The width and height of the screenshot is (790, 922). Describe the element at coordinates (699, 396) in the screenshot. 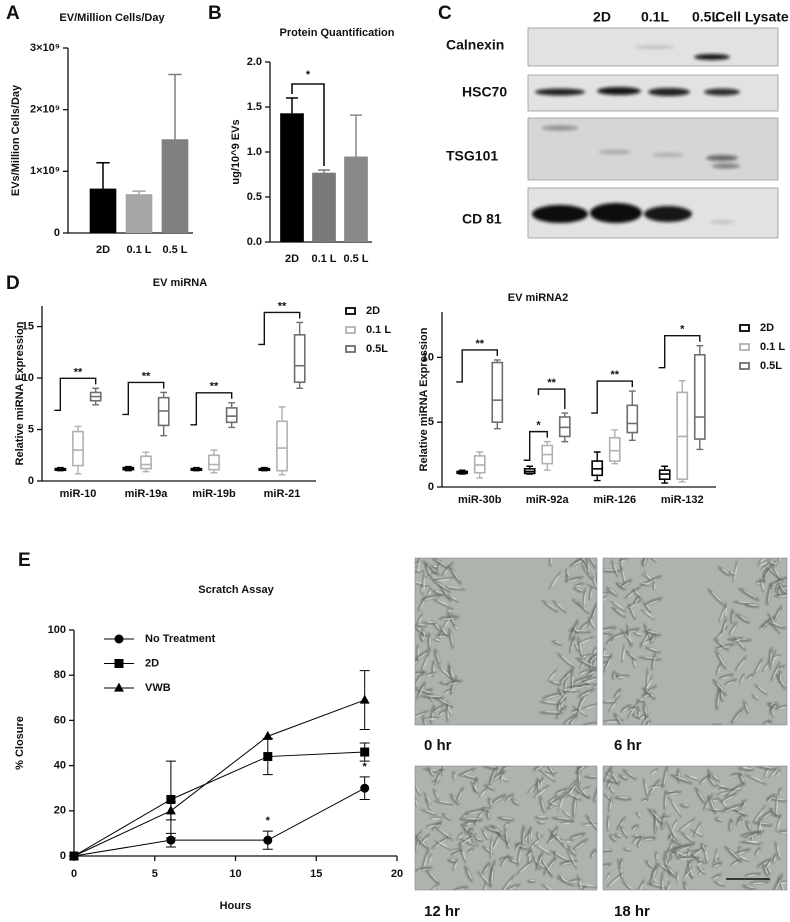

I see `box` at that location.